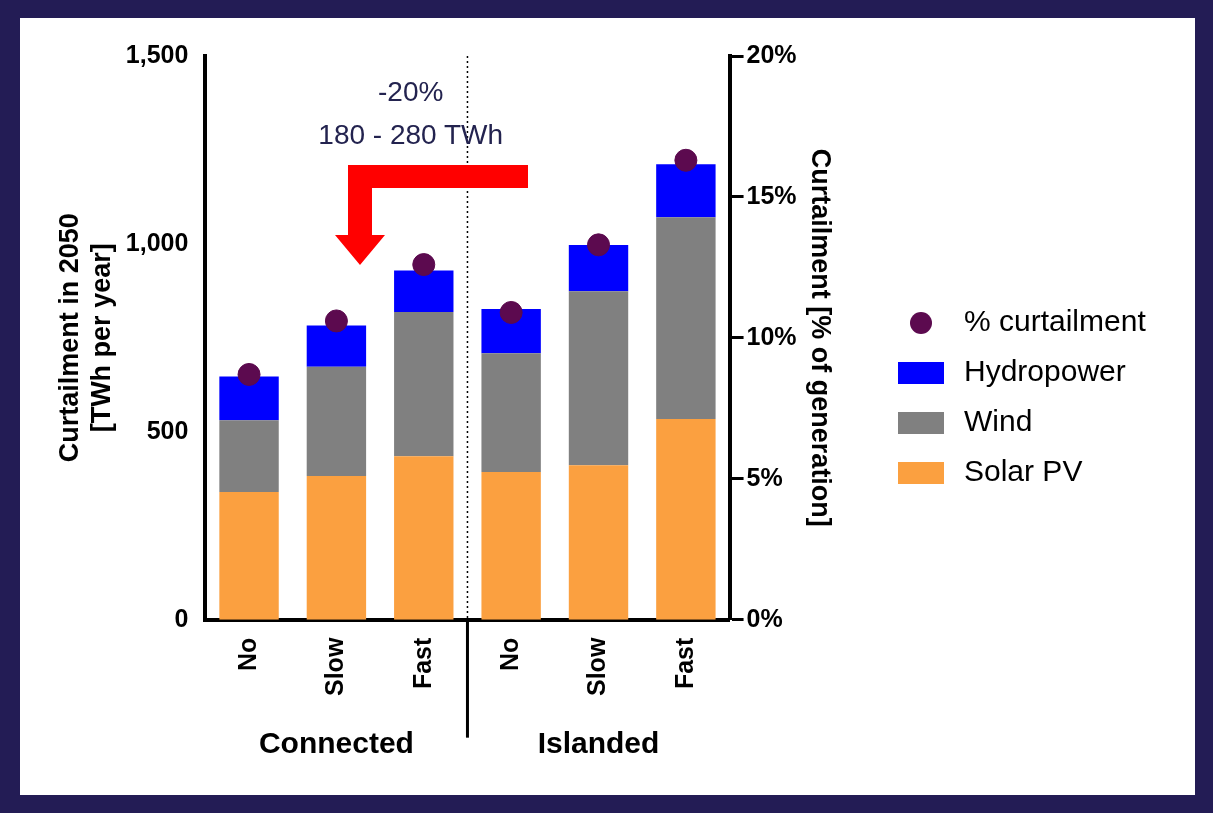  What do you see at coordinates (821, 337) in the screenshot?
I see `y2-axis-title: Curtailment [% of generation]` at bounding box center [821, 337].